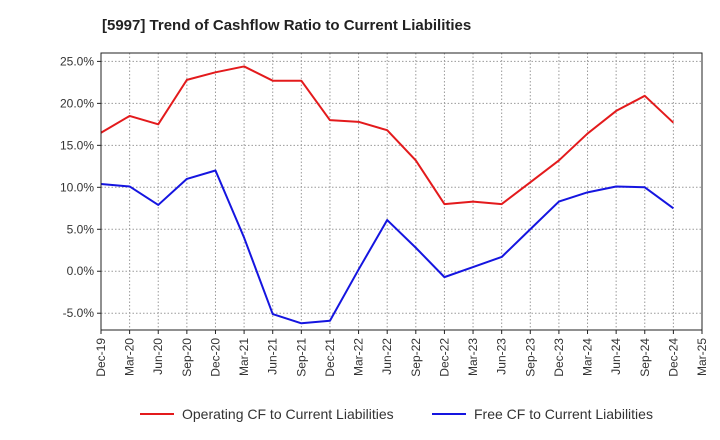 This screenshot has width=720, height=440. I want to click on x-tick-label: Dec-23, so click(559, 357).